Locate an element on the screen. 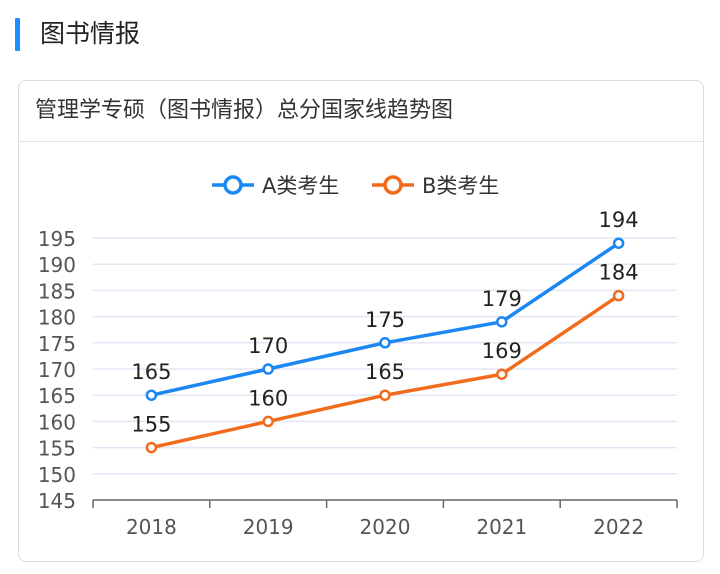 The image size is (720, 574). legend-marker-a is located at coordinates (233, 185).